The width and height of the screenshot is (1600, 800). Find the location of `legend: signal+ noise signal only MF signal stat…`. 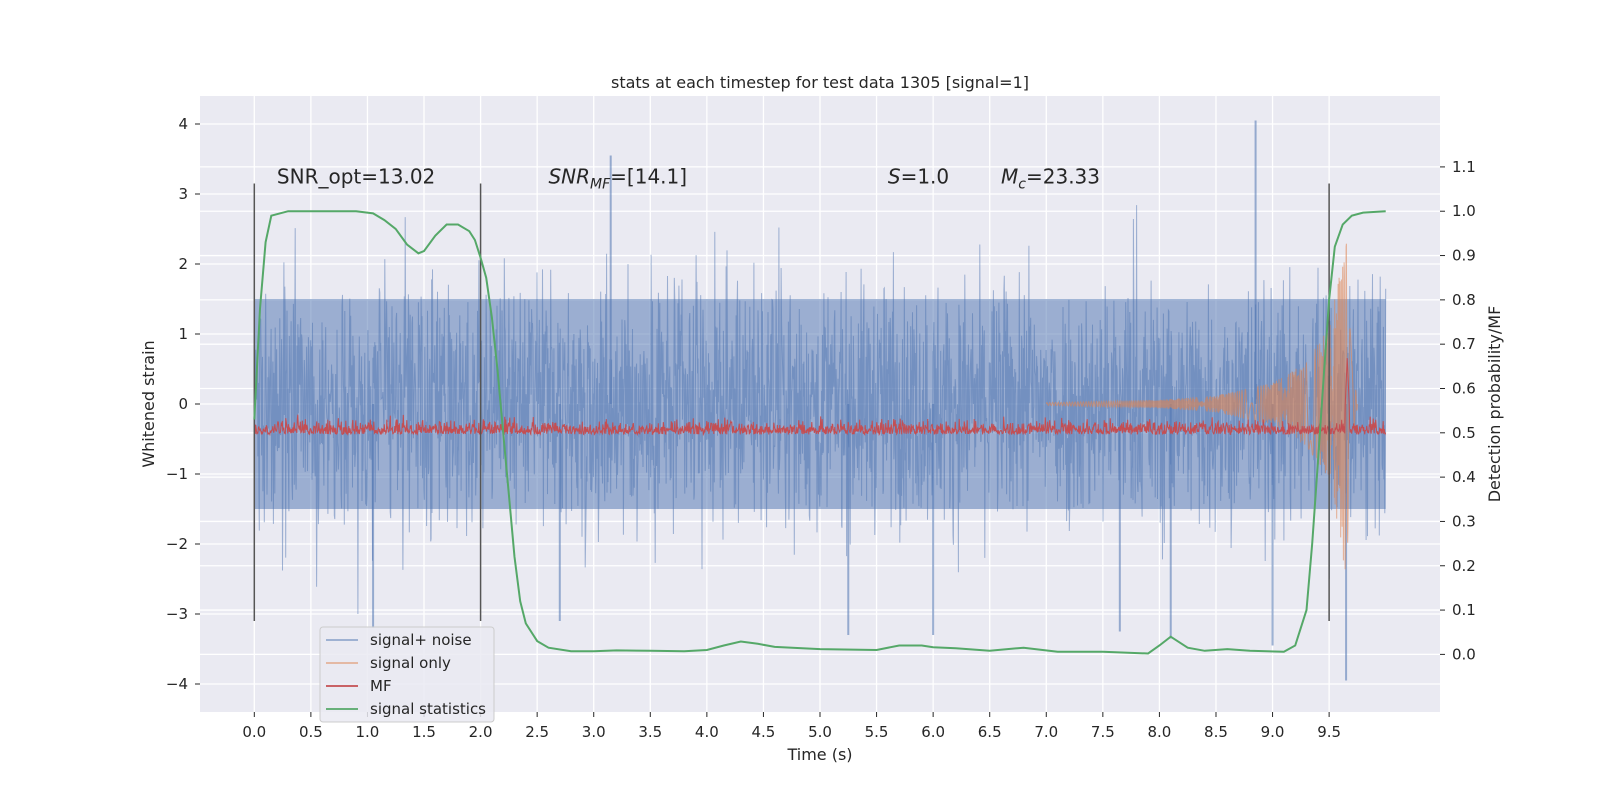

legend: signal+ noise signal only MF signal stat… is located at coordinates (407, 674).